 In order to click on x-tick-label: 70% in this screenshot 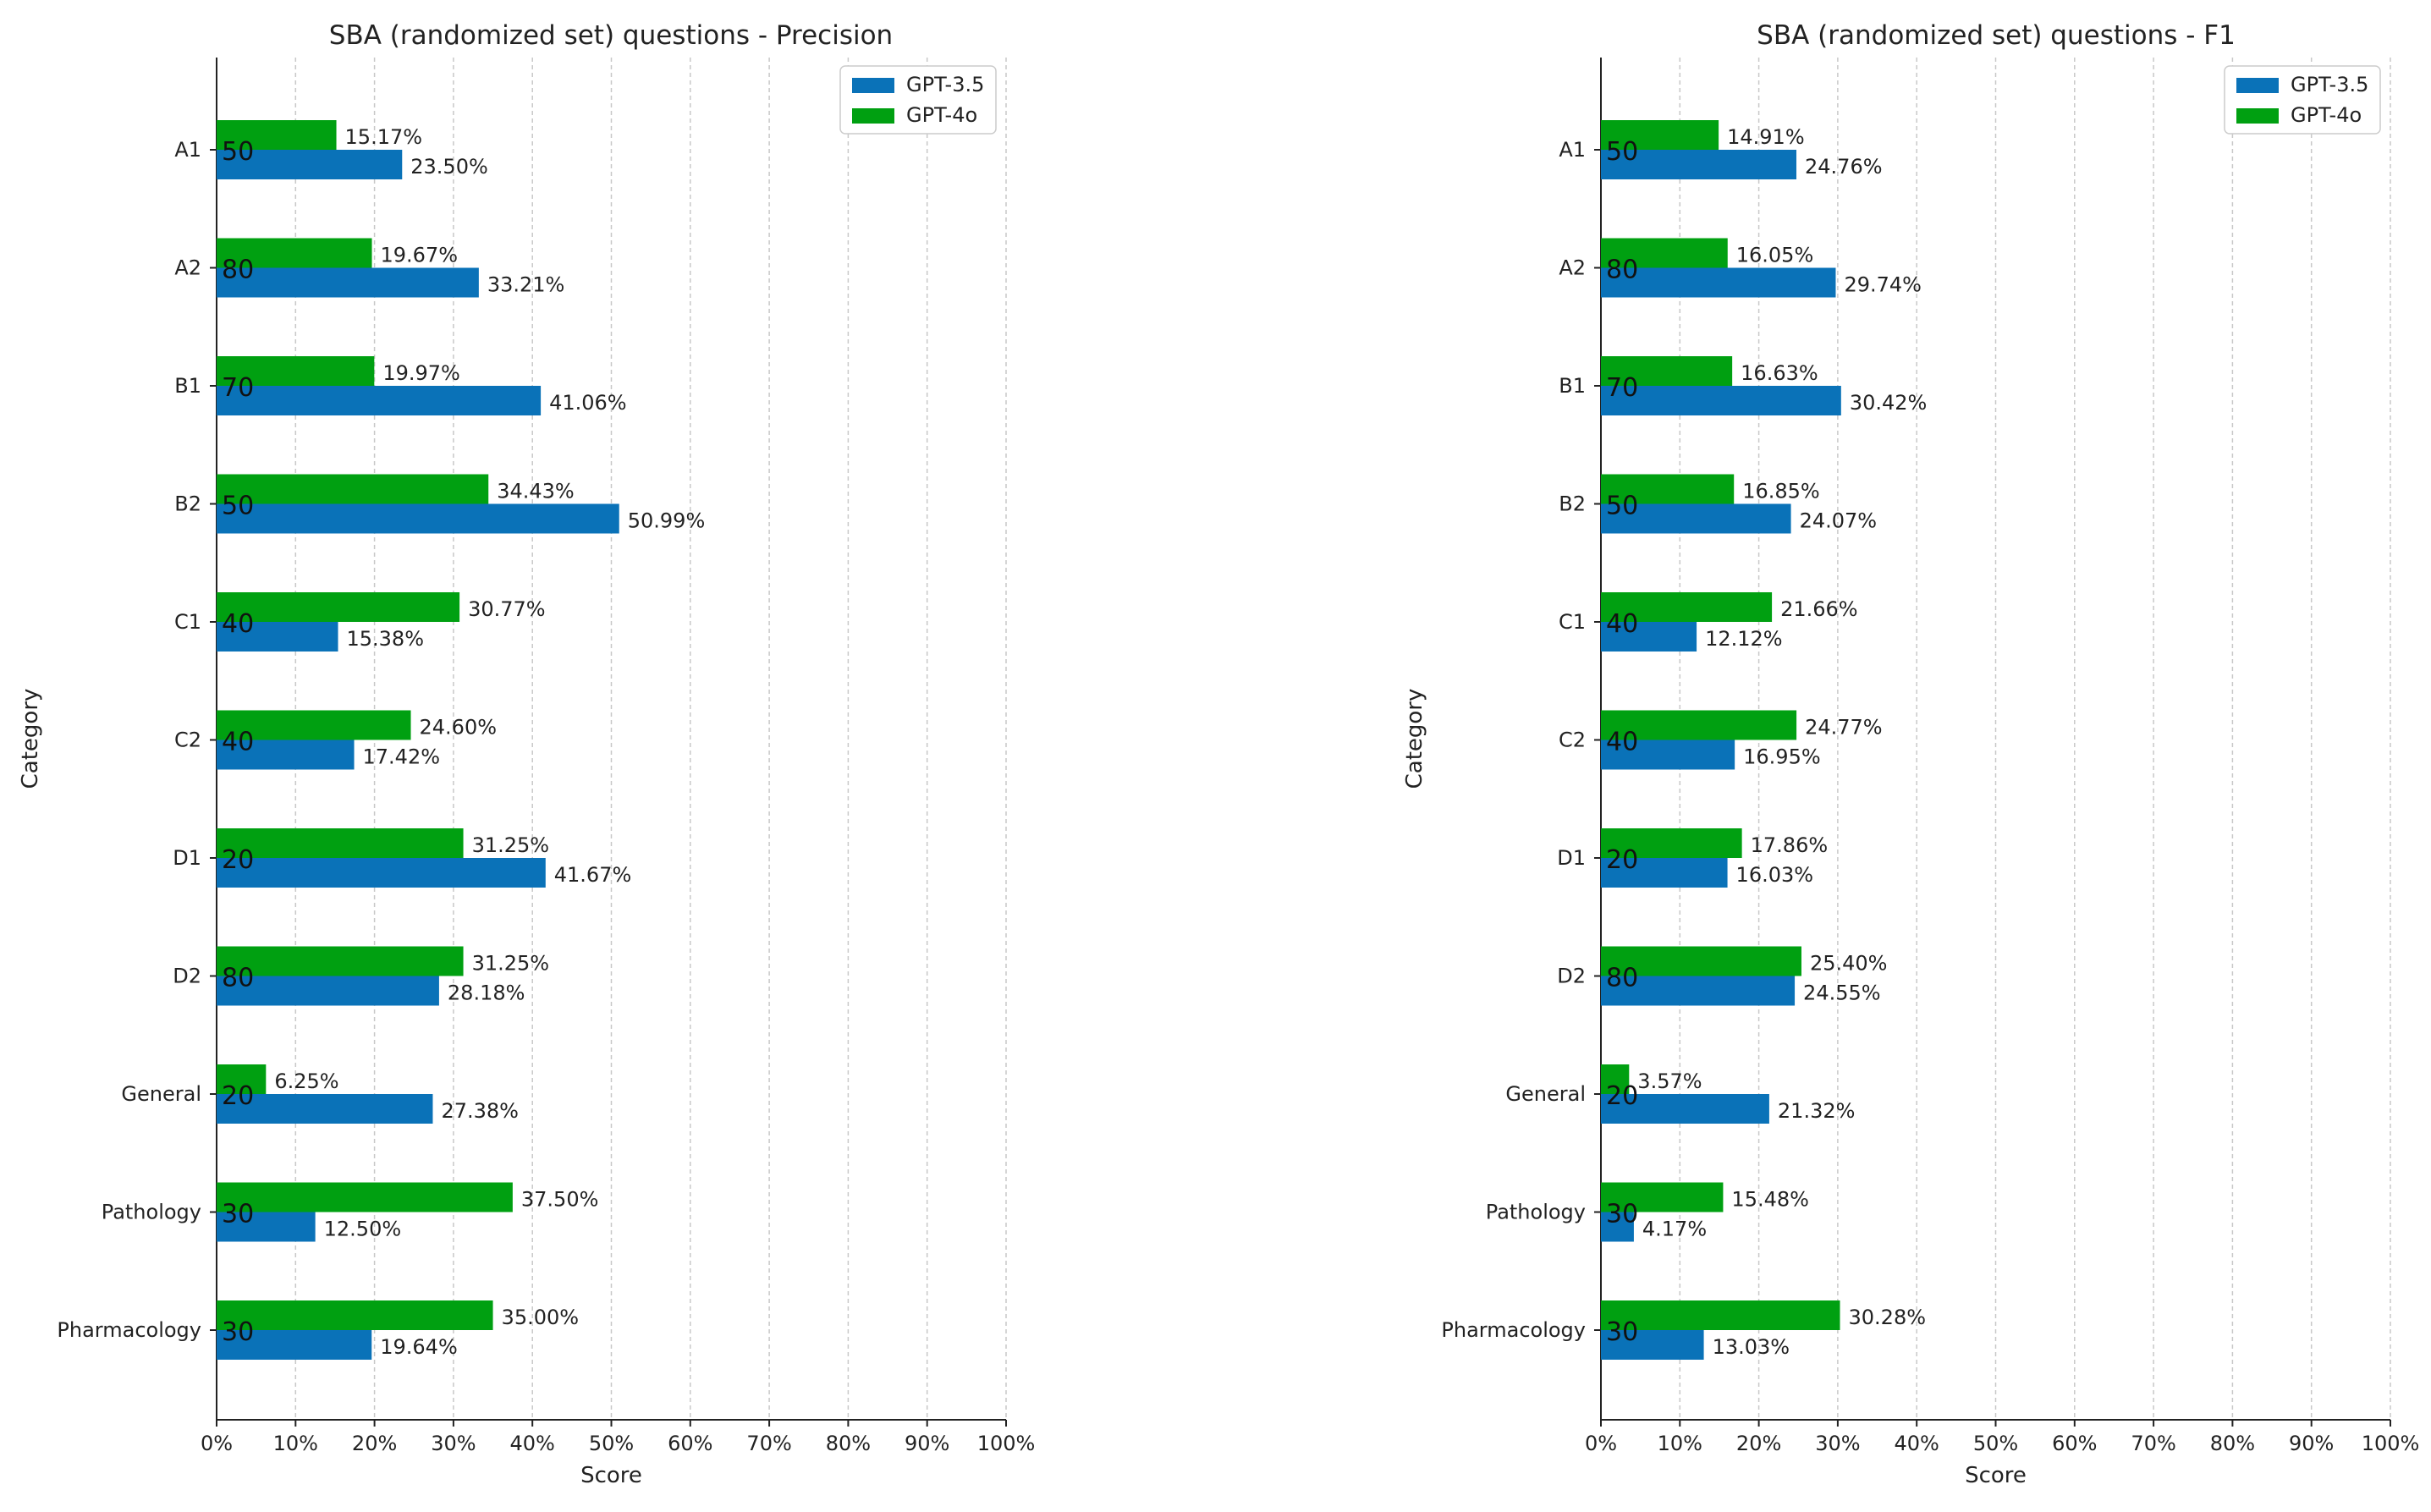, I will do `click(768, 1444)`.